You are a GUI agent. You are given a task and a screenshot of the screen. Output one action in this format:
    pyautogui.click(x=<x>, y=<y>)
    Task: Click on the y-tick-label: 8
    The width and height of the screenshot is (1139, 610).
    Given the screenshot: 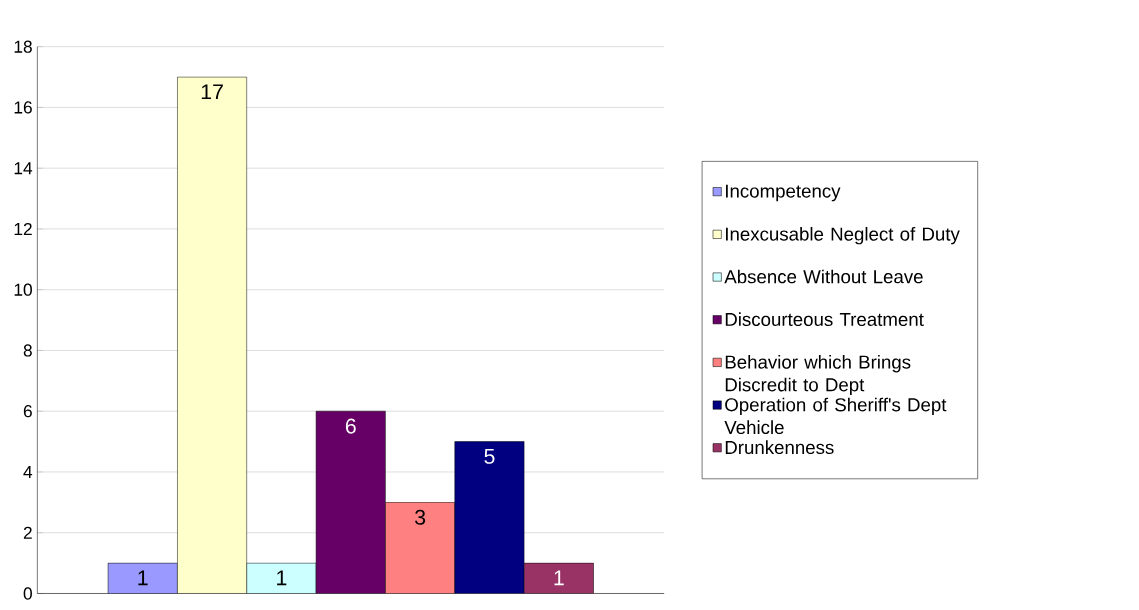 What is the action you would take?
    pyautogui.click(x=27, y=350)
    